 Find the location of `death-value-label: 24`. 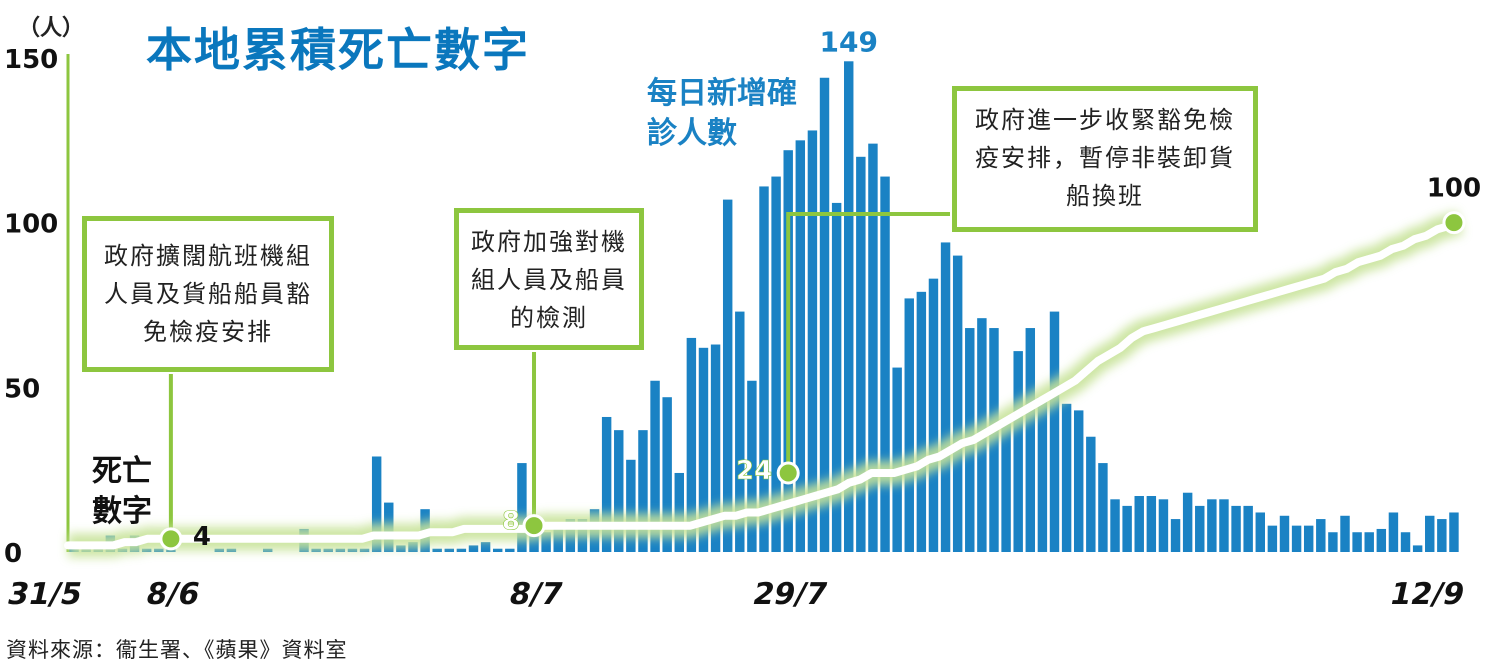

death-value-label: 24 is located at coordinates (754, 471).